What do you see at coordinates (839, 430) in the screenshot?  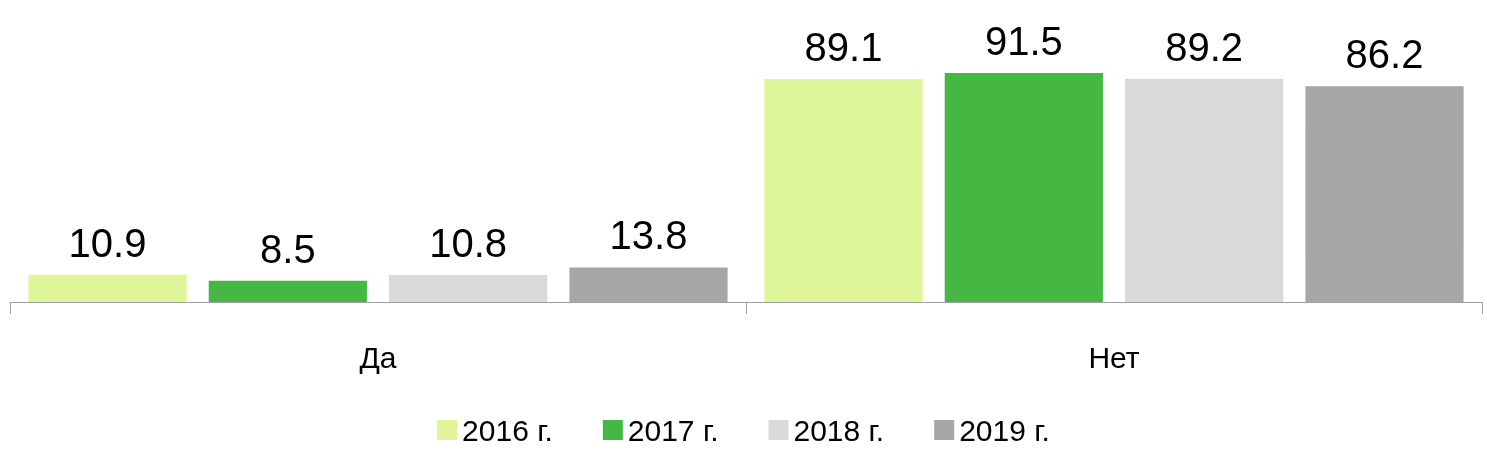 I see `legend-label: 2018 г.` at bounding box center [839, 430].